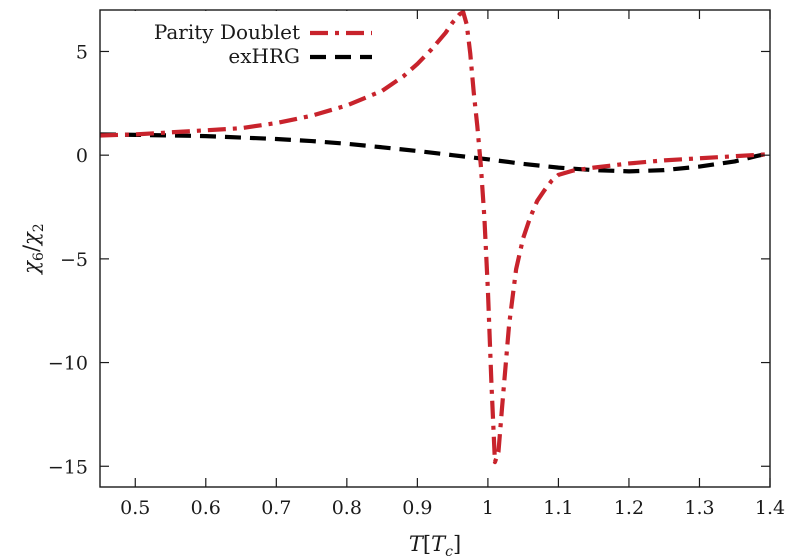 This screenshot has height=558, width=785. Describe the element at coordinates (276, 508) in the screenshot. I see `x-tick-label: 0.7` at that location.